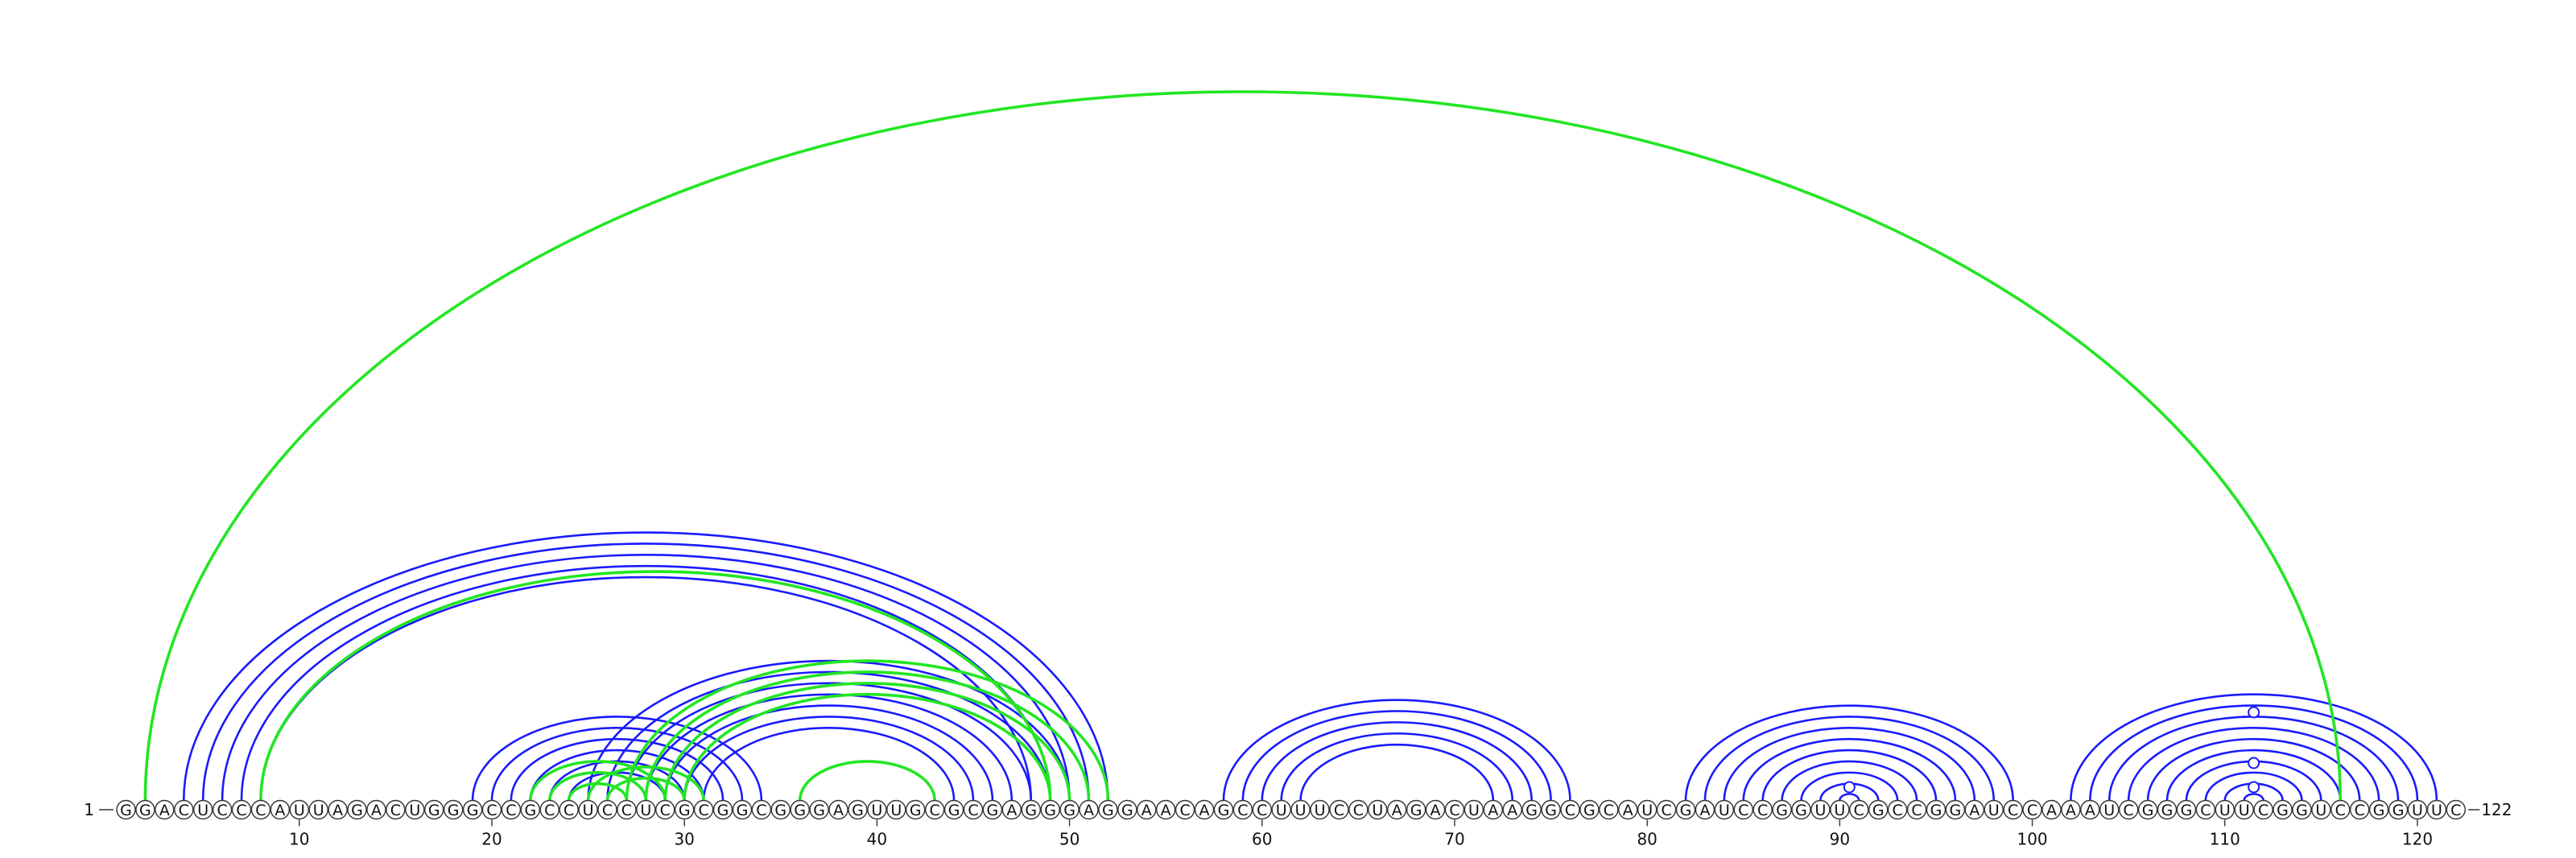 This screenshot has width=2576, height=858. What do you see at coordinates (2051, 750) in the screenshot?
I see `marker-layer` at bounding box center [2051, 750].